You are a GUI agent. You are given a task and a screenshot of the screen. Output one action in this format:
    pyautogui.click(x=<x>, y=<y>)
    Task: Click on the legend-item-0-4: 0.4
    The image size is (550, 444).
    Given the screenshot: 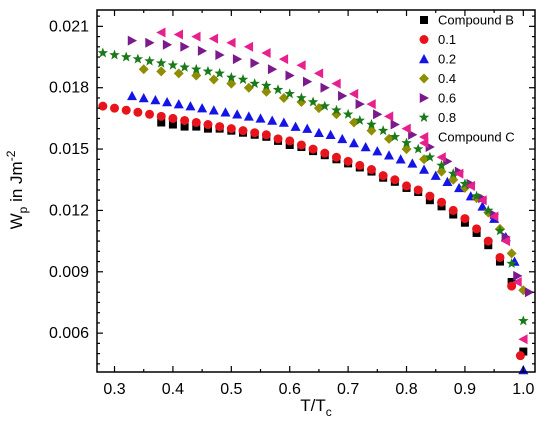 What is the action you would take?
    pyautogui.click(x=437, y=78)
    